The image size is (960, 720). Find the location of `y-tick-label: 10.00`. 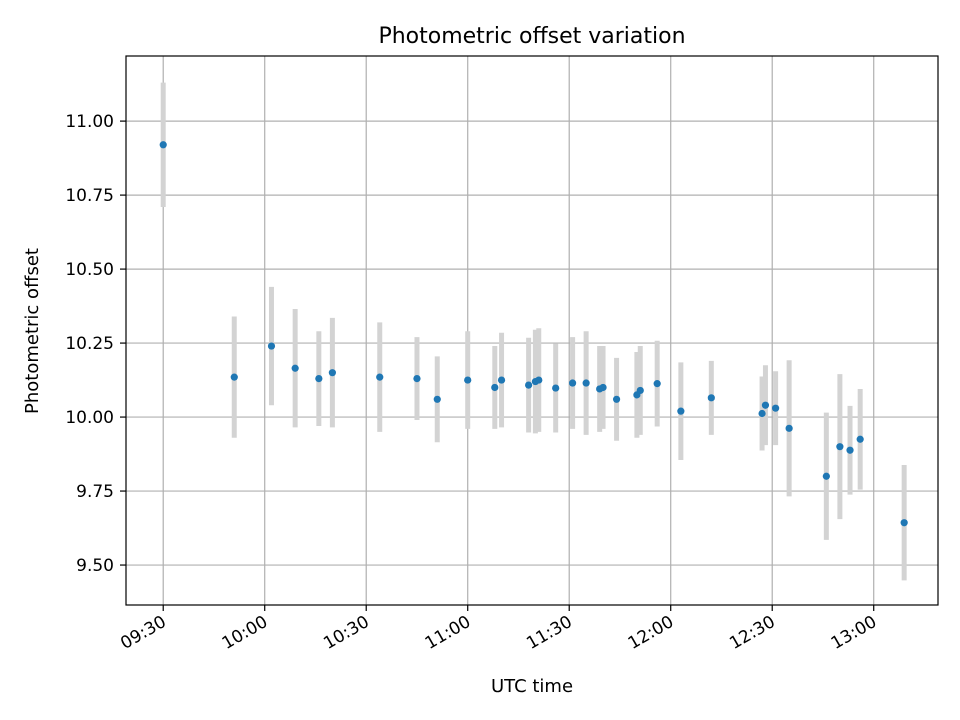

y-tick-label: 10.00 is located at coordinates (89, 418).